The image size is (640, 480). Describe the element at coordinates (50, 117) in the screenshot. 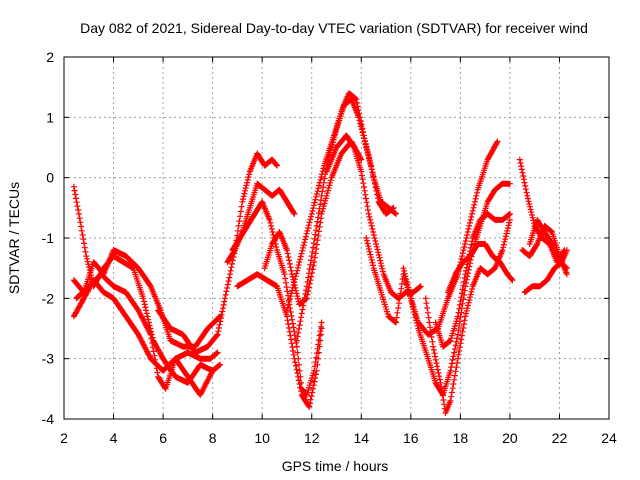

I see `y-tick-label: 1` at that location.